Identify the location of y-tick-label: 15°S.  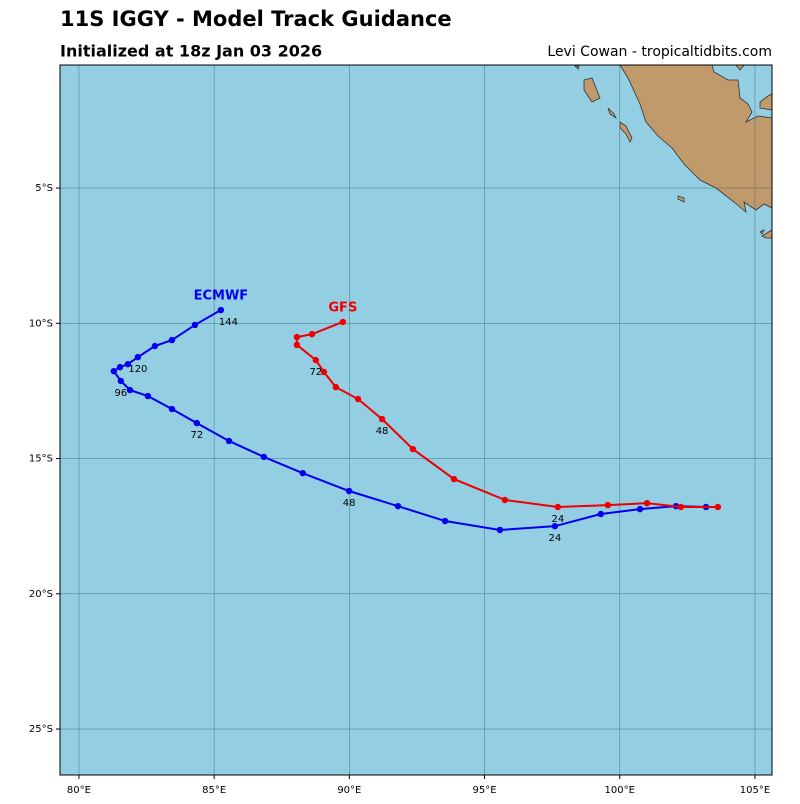
(41, 459).